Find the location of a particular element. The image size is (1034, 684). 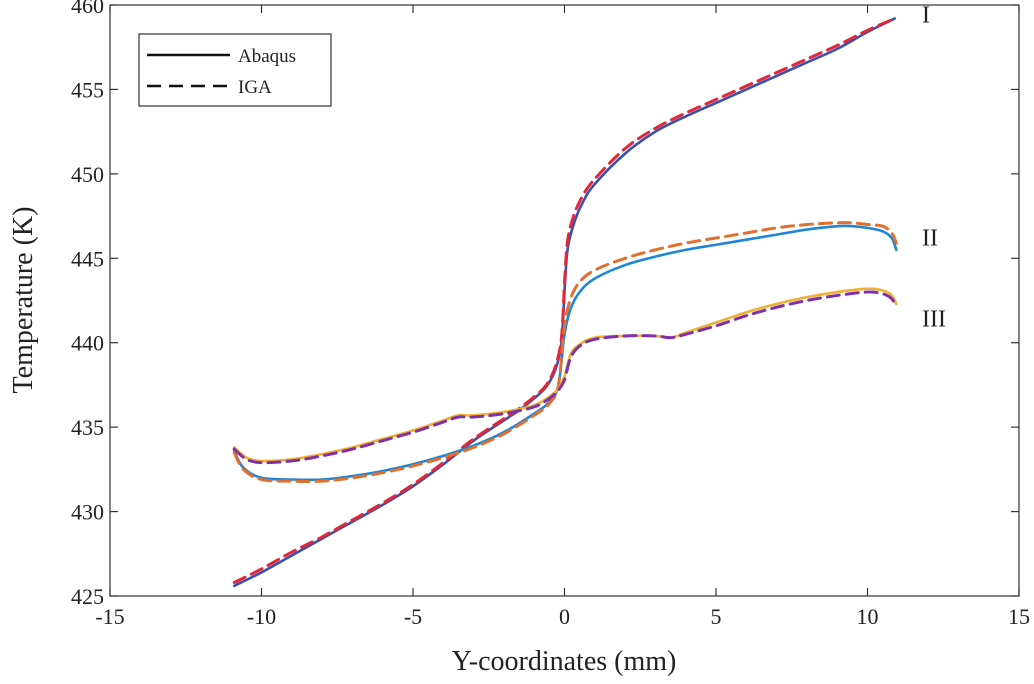

legend-box is located at coordinates (235, 70).